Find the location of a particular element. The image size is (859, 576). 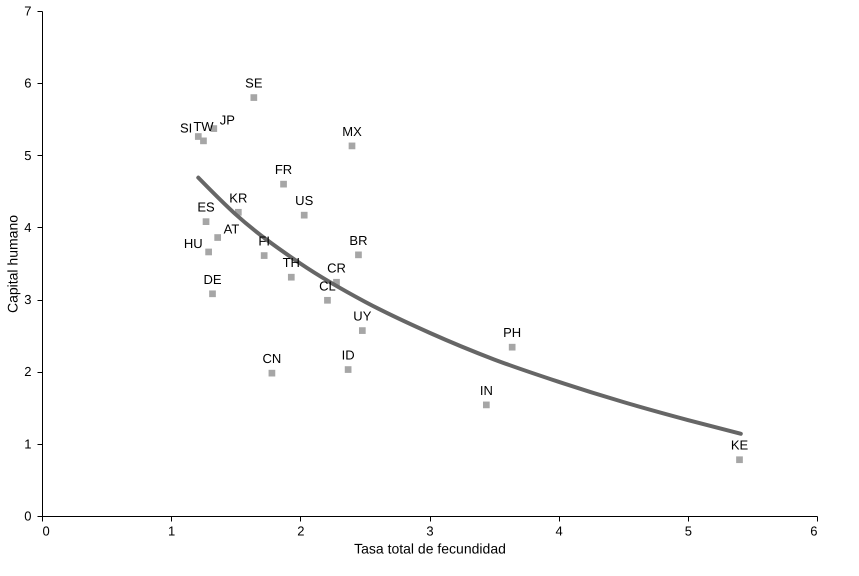

annotation: TH is located at coordinates (291, 262).